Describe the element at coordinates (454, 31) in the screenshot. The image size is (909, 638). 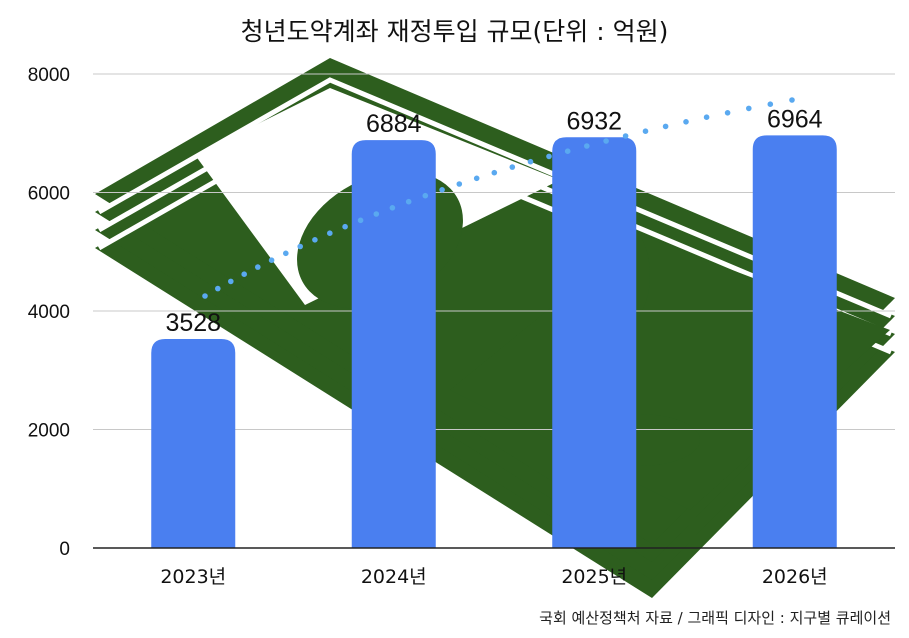
I see `chart-title: 청년도약계좌 재정투입 규모(단위 : 억원)` at that location.